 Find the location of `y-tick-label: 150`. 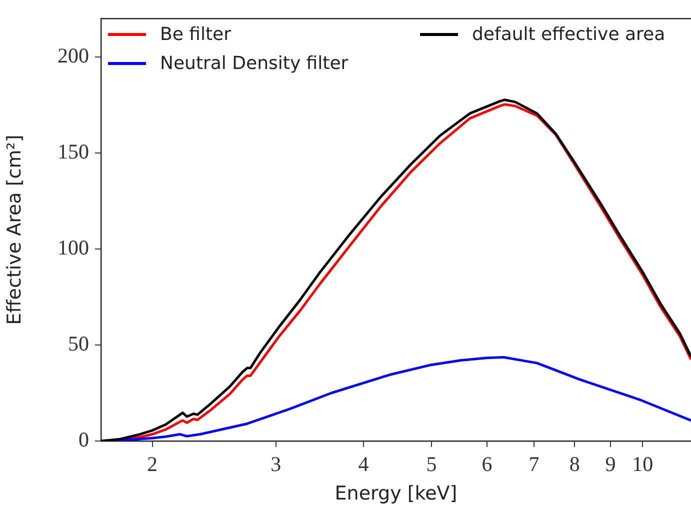

y-tick-label: 150 is located at coordinates (73, 152).